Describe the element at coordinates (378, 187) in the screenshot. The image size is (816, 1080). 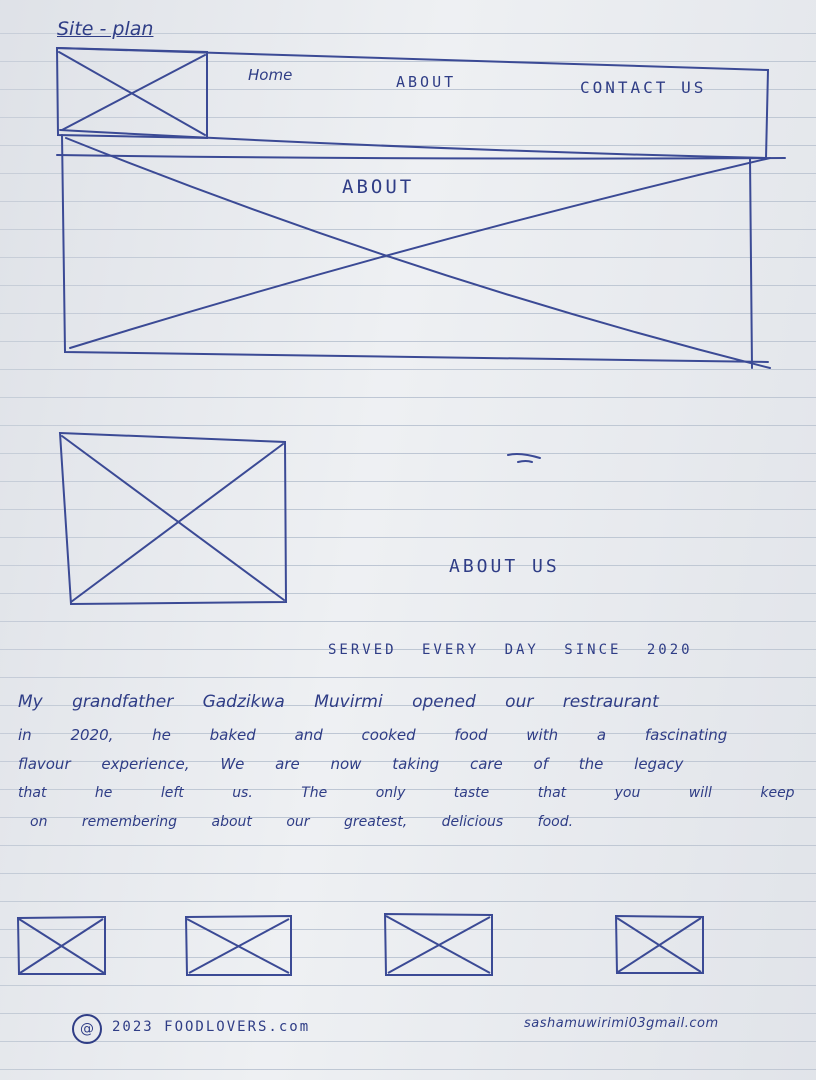
I see `hero-label: ABOUT` at that location.